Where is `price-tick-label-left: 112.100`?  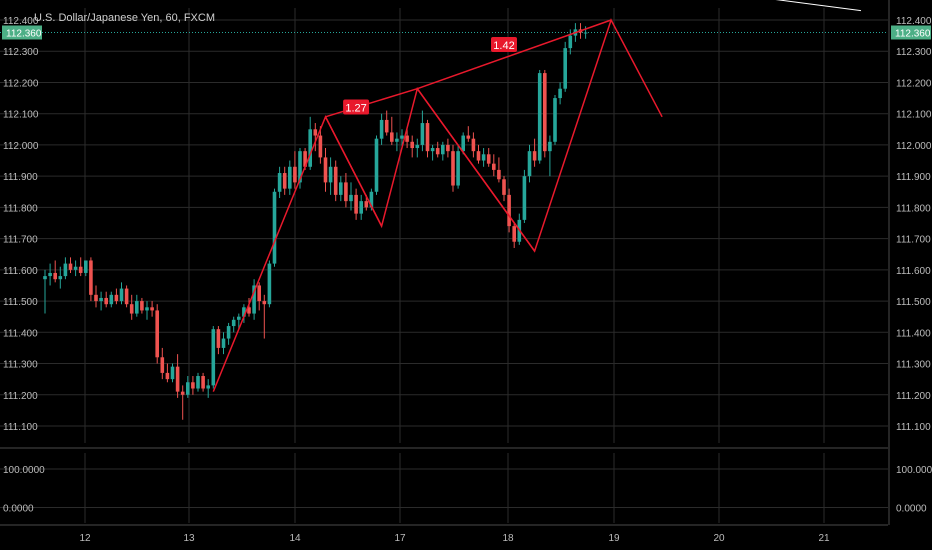 price-tick-label-left: 112.100 is located at coordinates (21, 115).